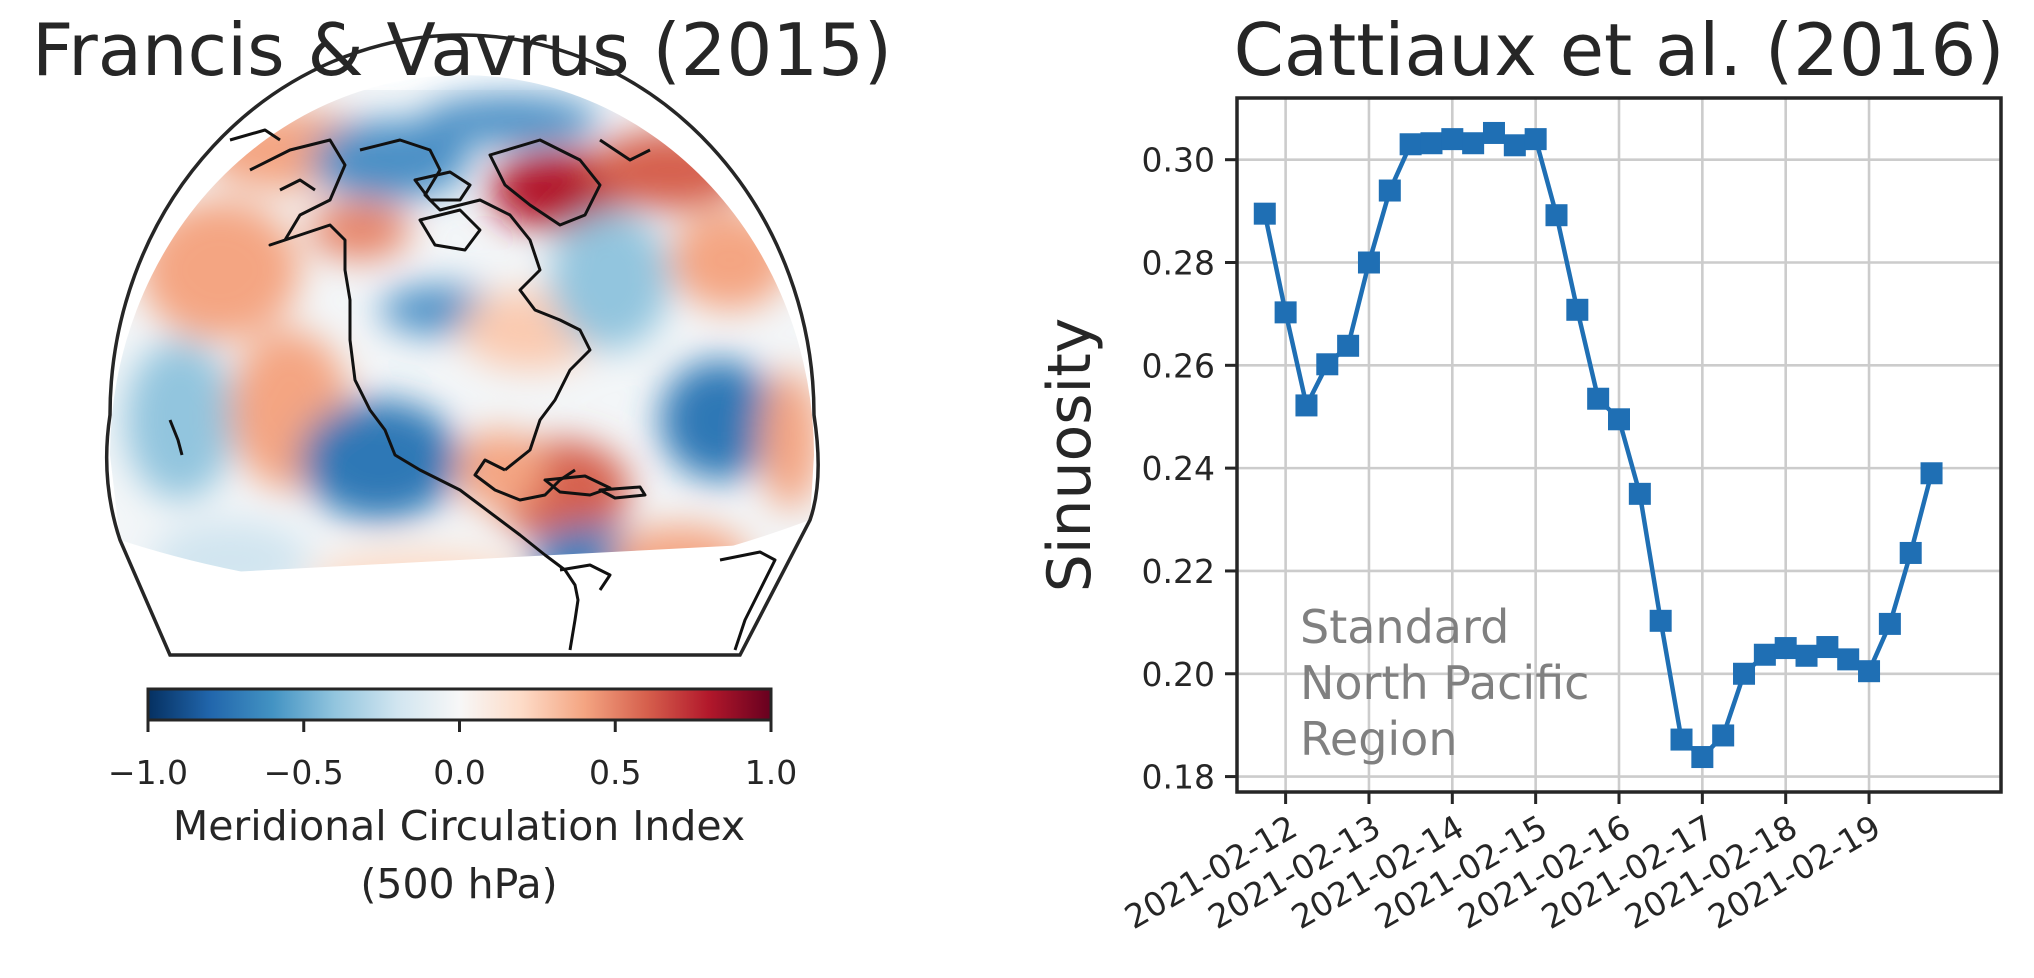 Image resolution: width=2034 pixels, height=978 pixels. Describe the element at coordinates (1178, 365) in the screenshot. I see `y-tick-label: 0.26` at that location.